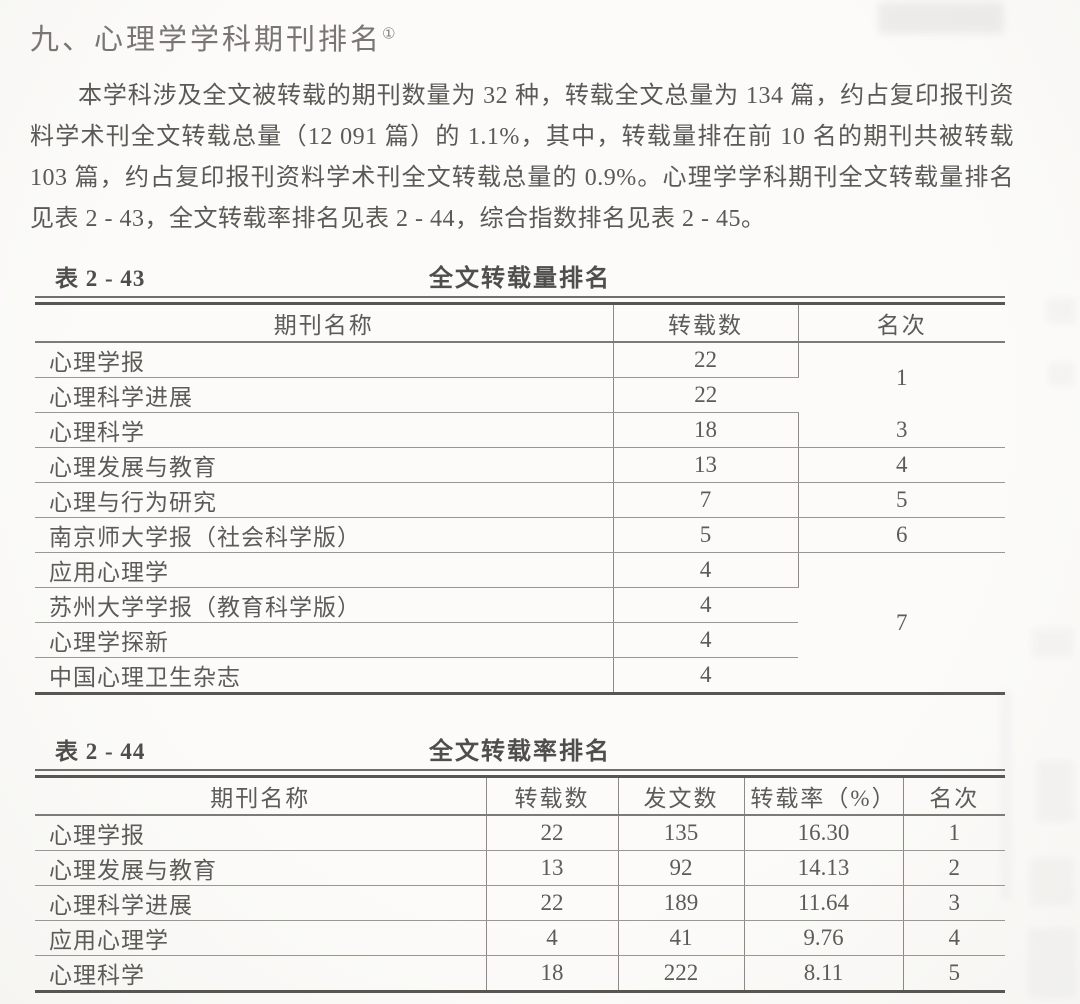 This screenshot has width=1080, height=1004. I want to click on table43-caption: 表 2 - 43 全文转载量排名, so click(520, 275).